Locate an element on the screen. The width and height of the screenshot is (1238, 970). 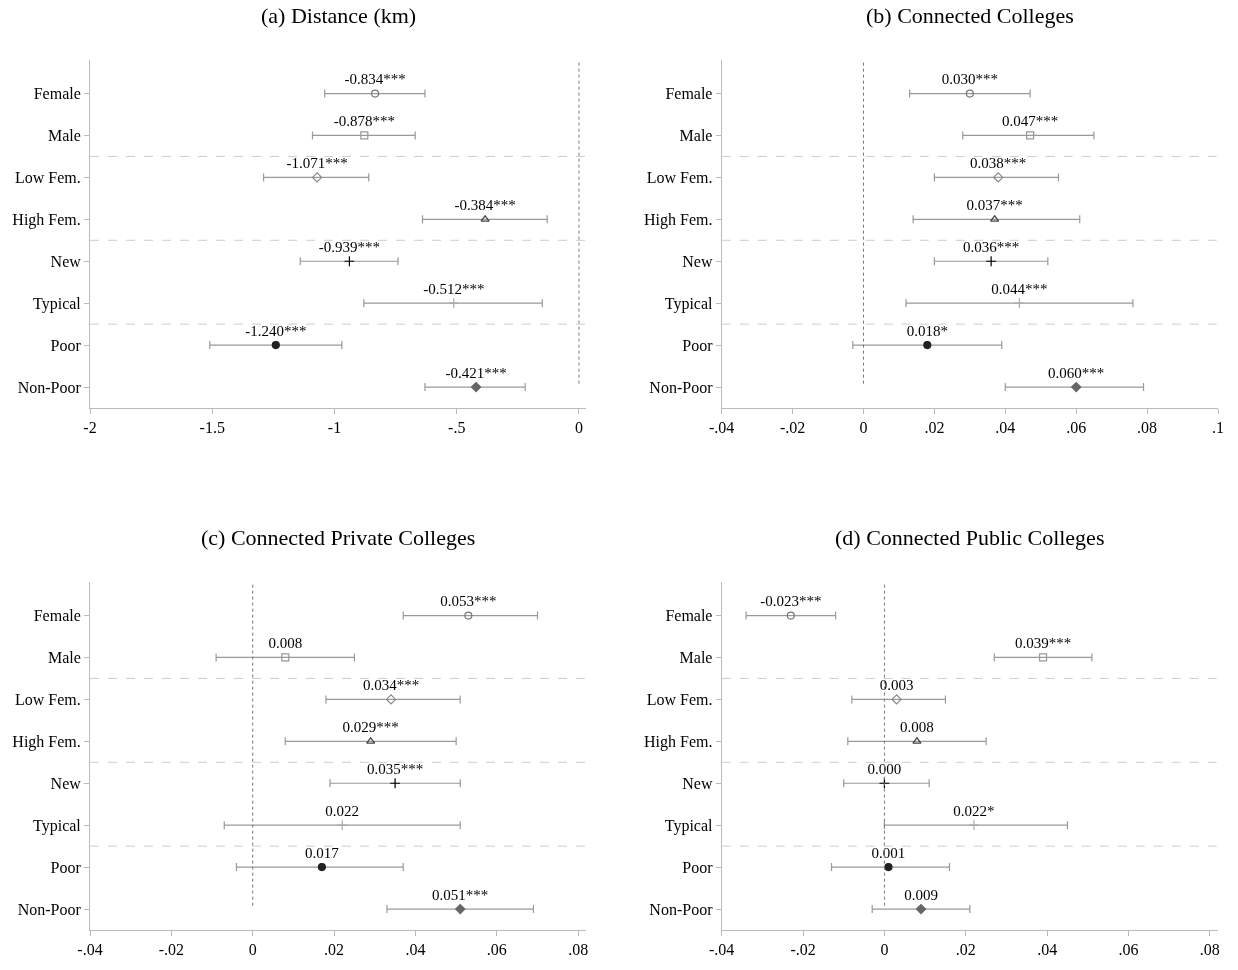
chart-title: (a) Distance (km) is located at coordinates (339, 15).